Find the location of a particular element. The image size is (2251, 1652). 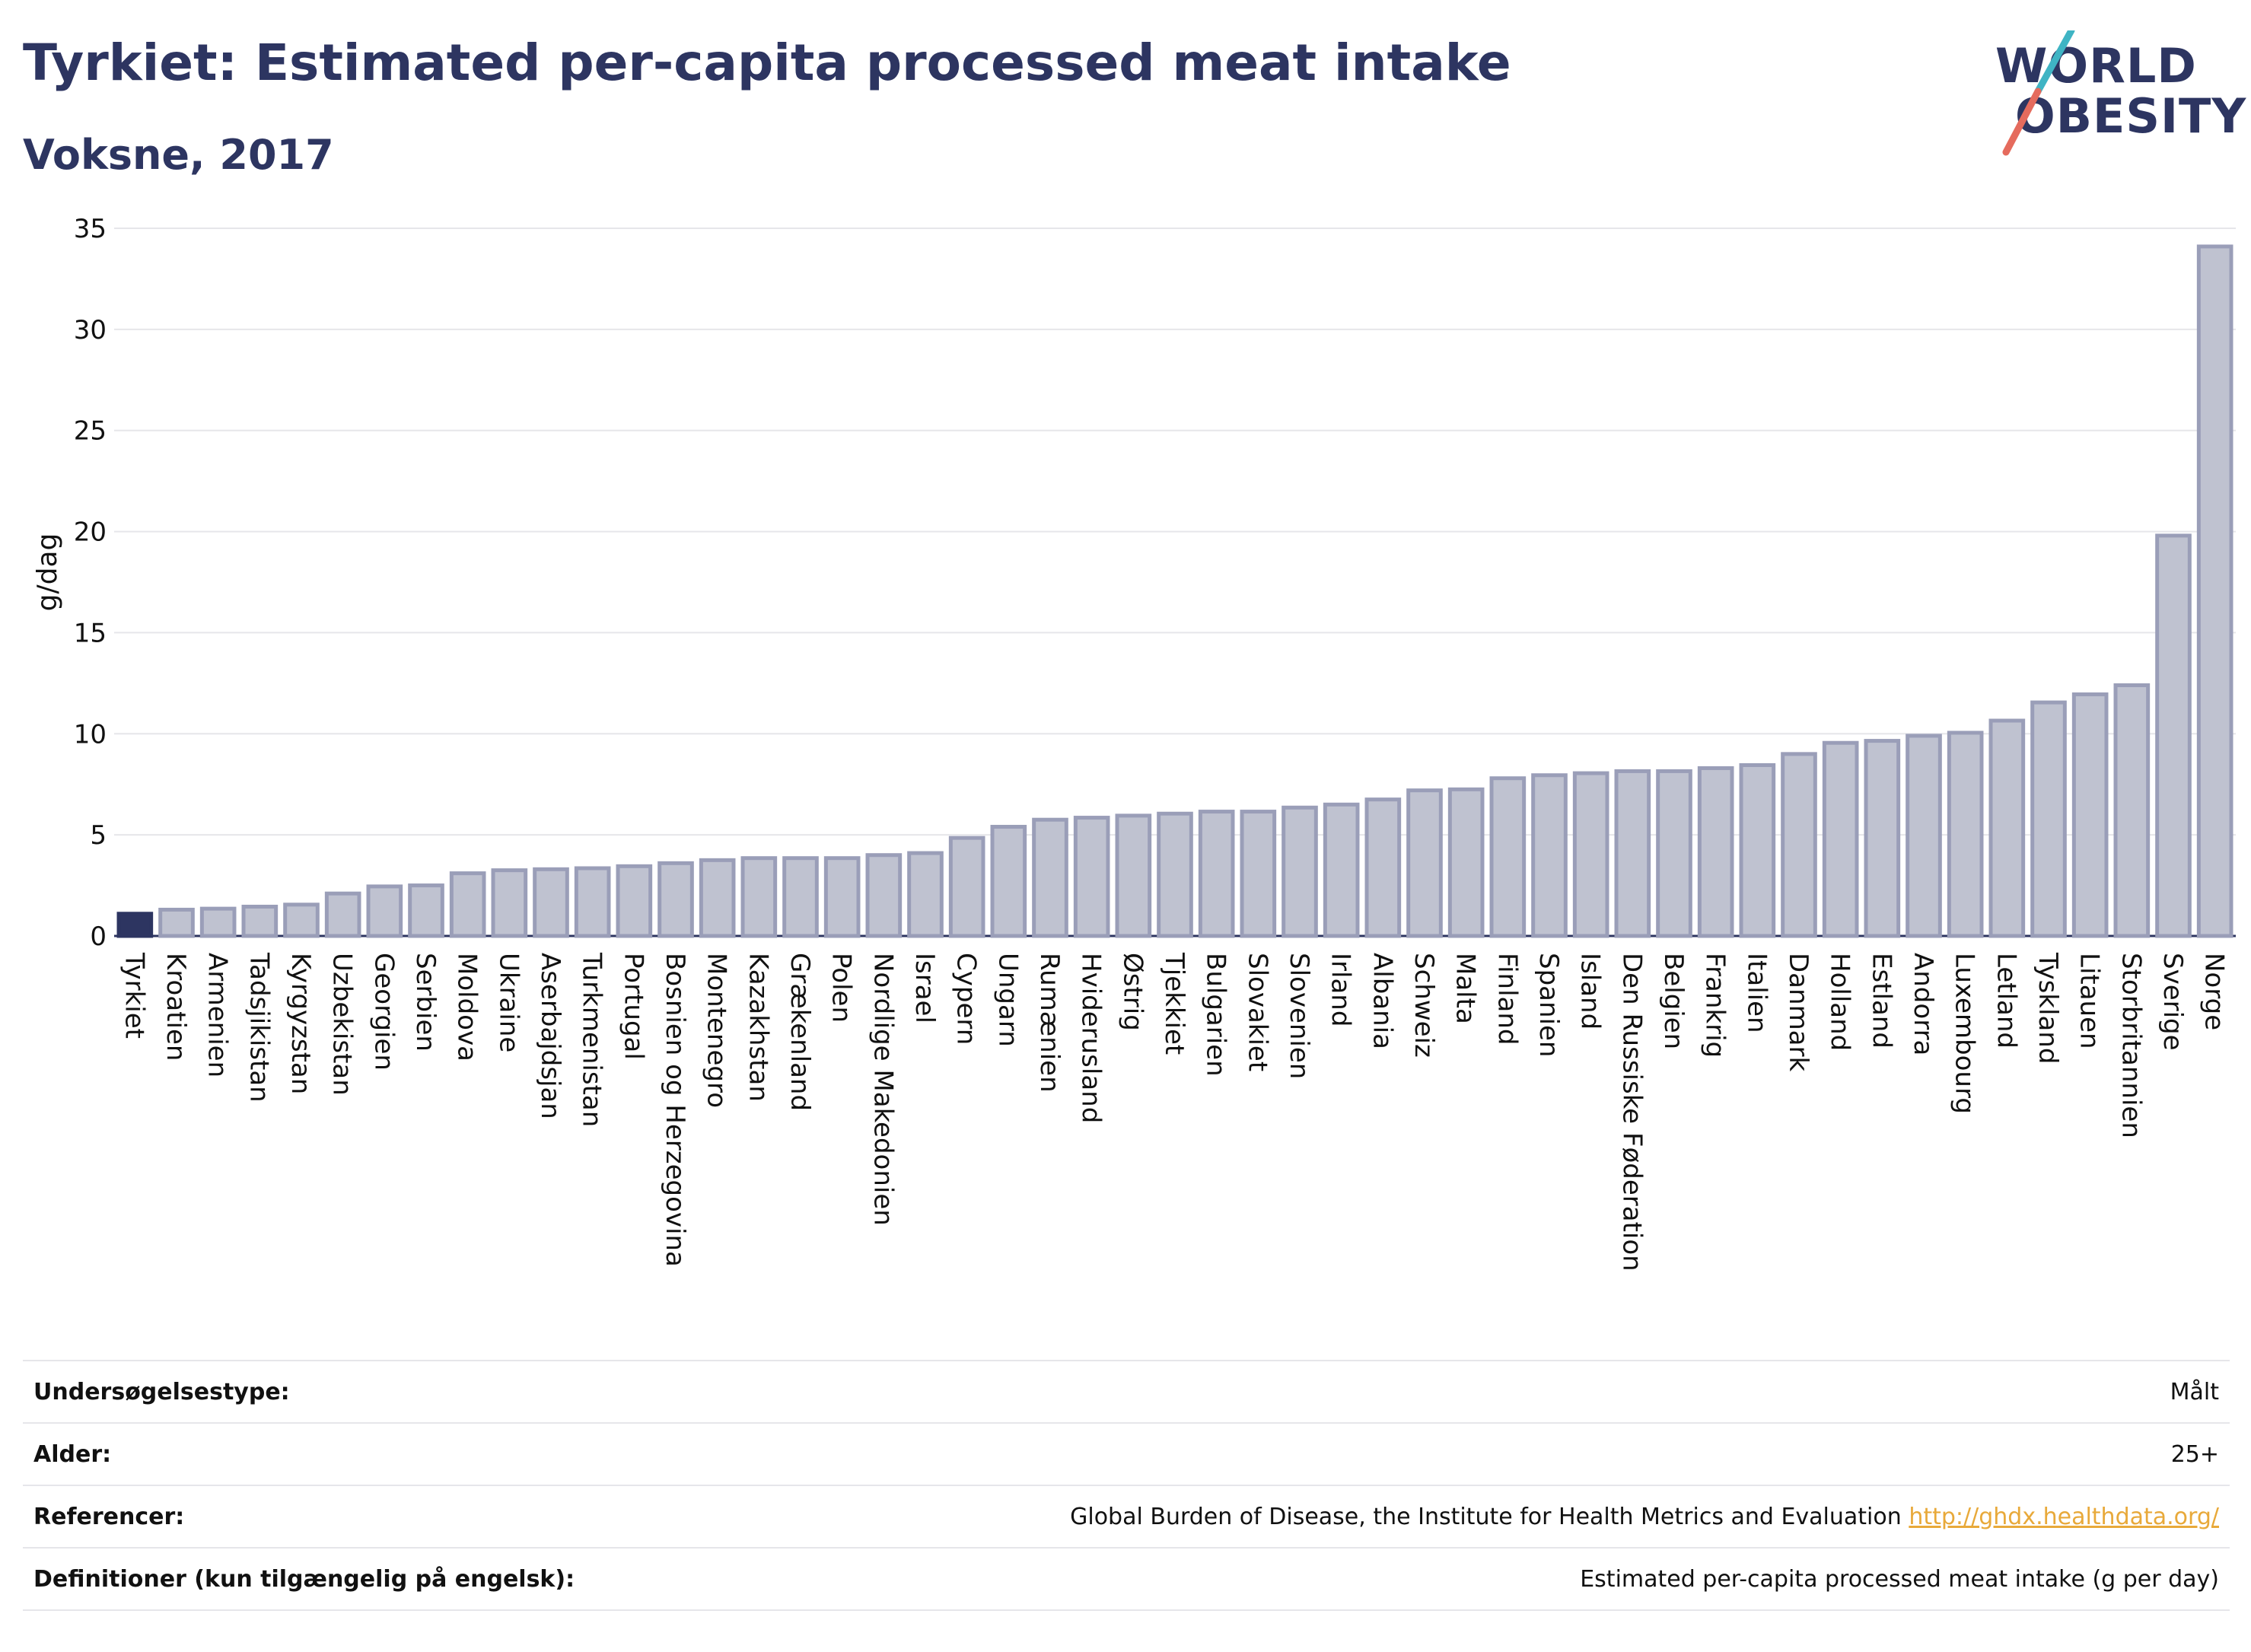

x-tick-label: Ungarn is located at coordinates (1007, 1000).